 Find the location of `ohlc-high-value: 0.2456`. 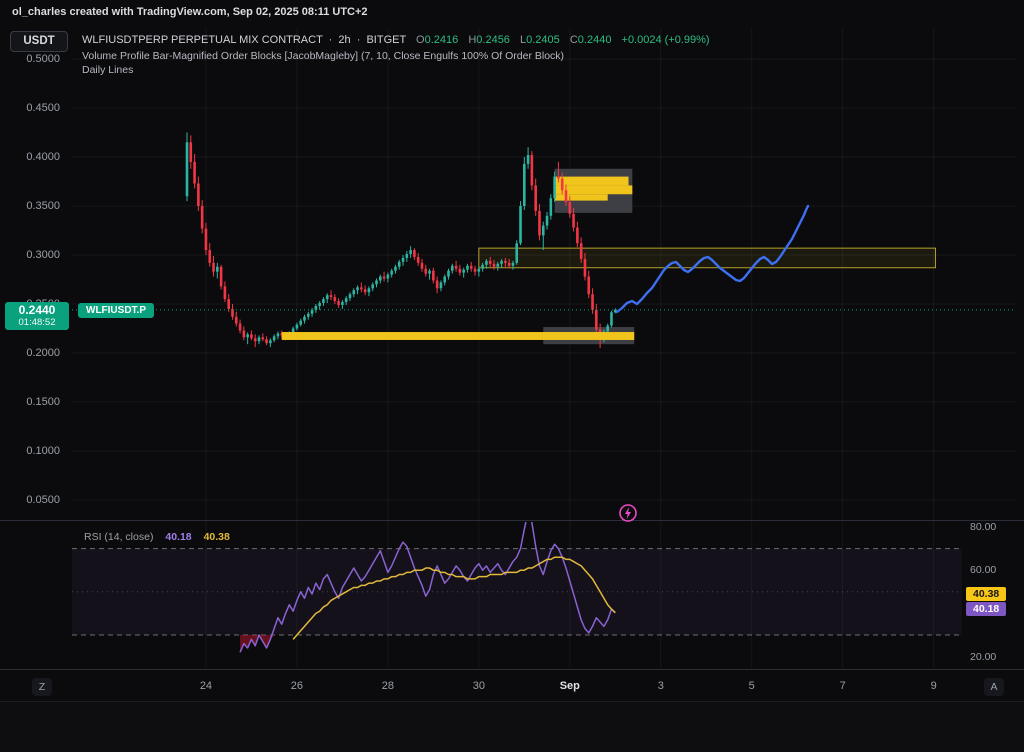

ohlc-high-value: 0.2456 is located at coordinates (493, 40).